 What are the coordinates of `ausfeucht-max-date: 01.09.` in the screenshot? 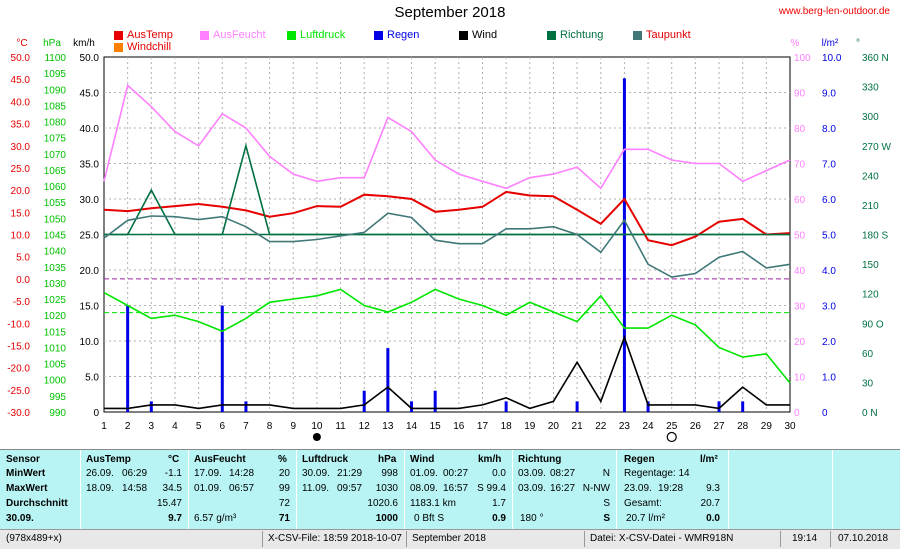 It's located at (208, 488).